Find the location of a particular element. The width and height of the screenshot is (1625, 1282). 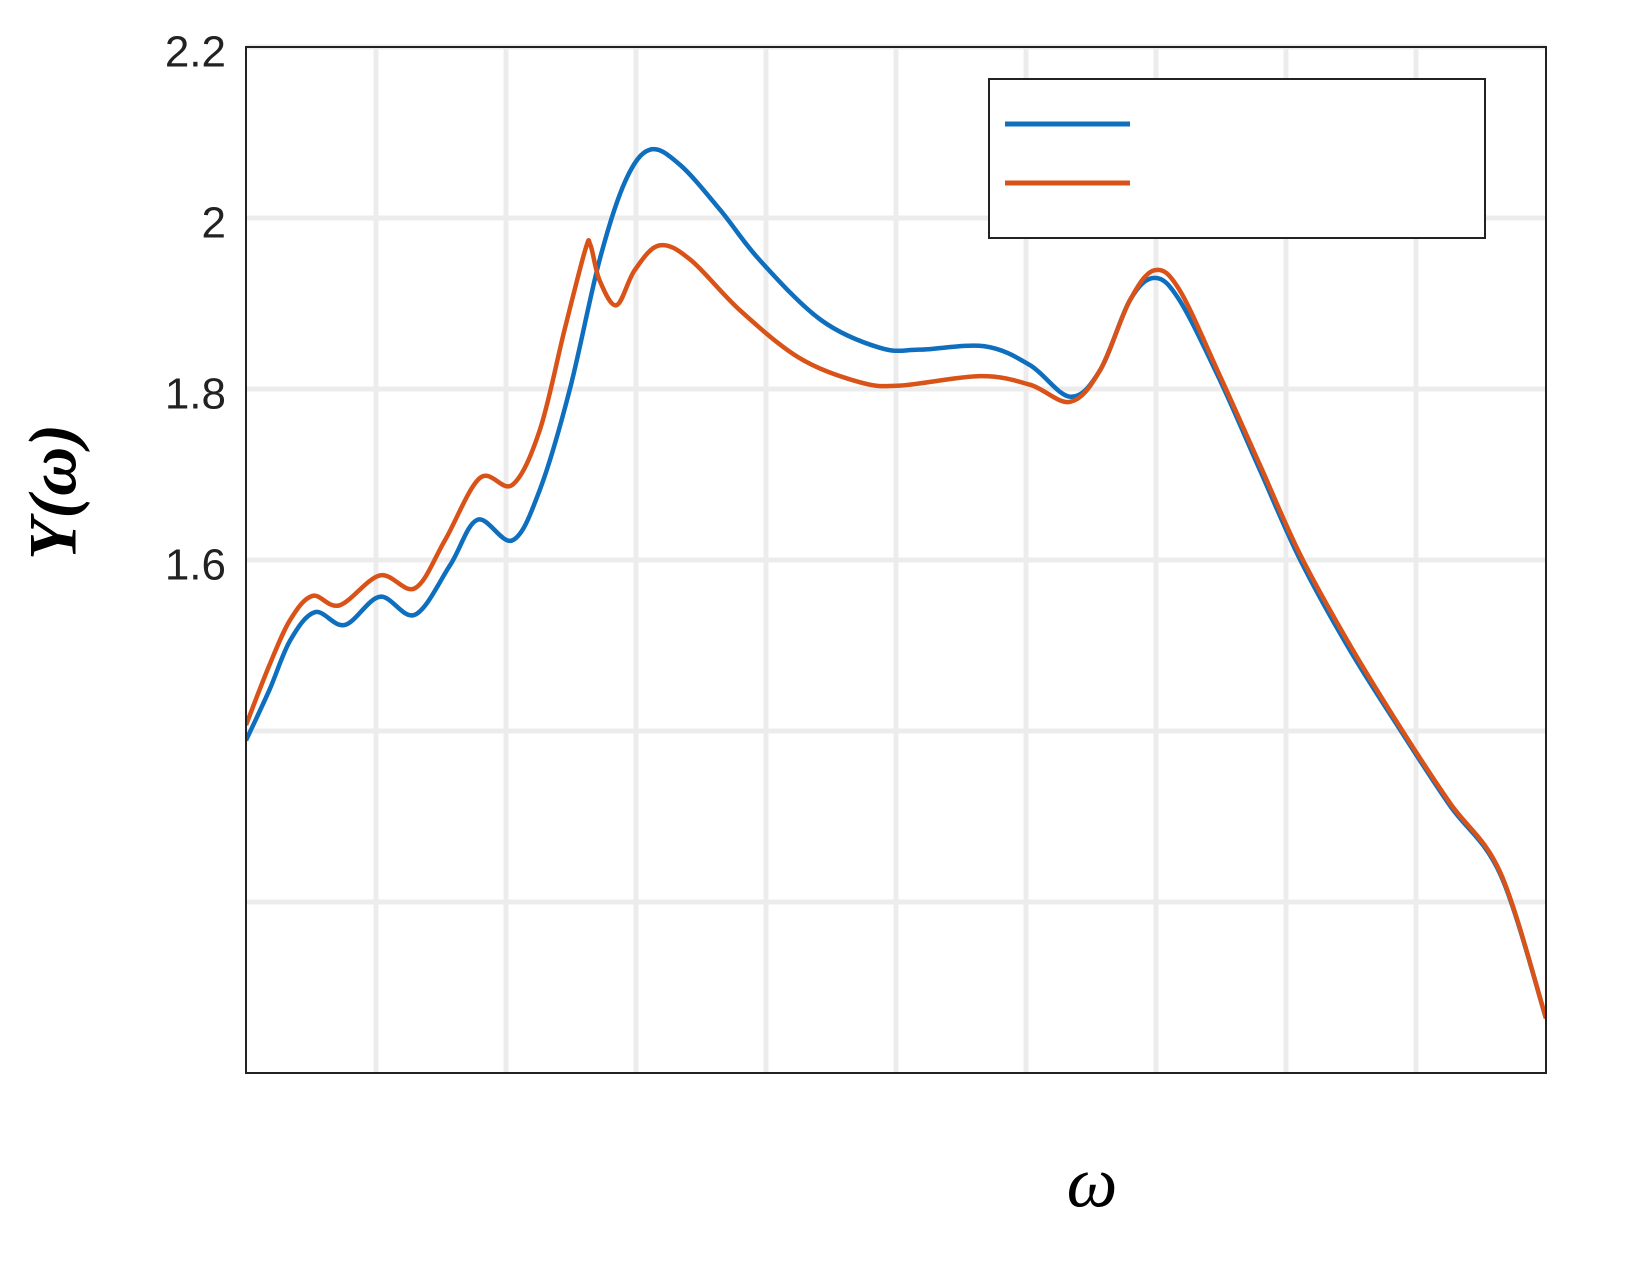

y-tick-label: 2.2 is located at coordinates (195, 52).